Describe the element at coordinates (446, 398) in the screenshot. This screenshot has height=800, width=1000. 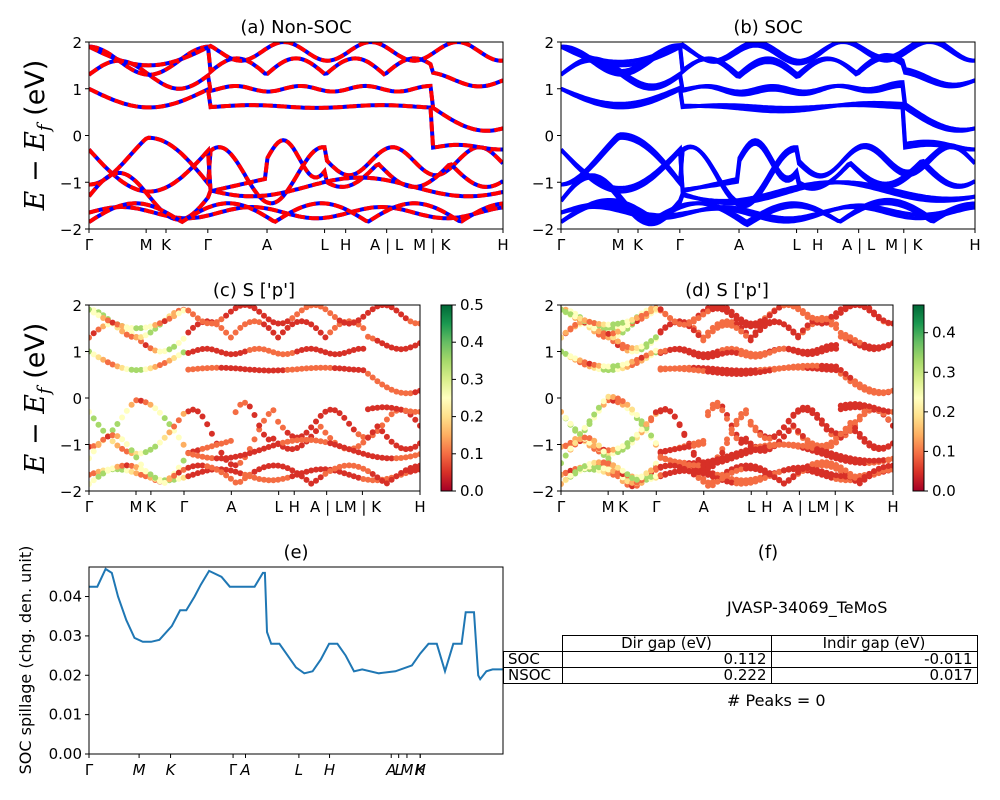
I see `colorbar-c` at that location.